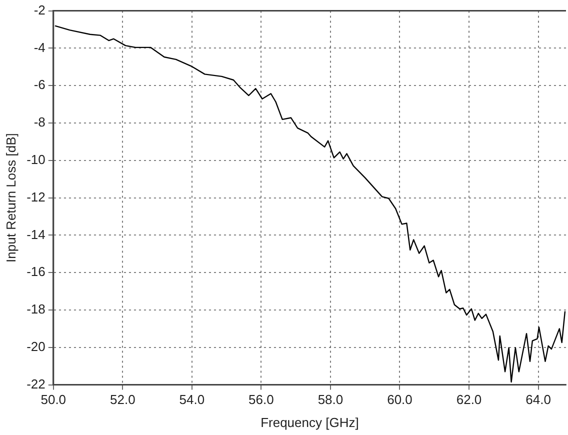  What do you see at coordinates (399, 400) in the screenshot?
I see `x-tick-label: 60.0` at bounding box center [399, 400].